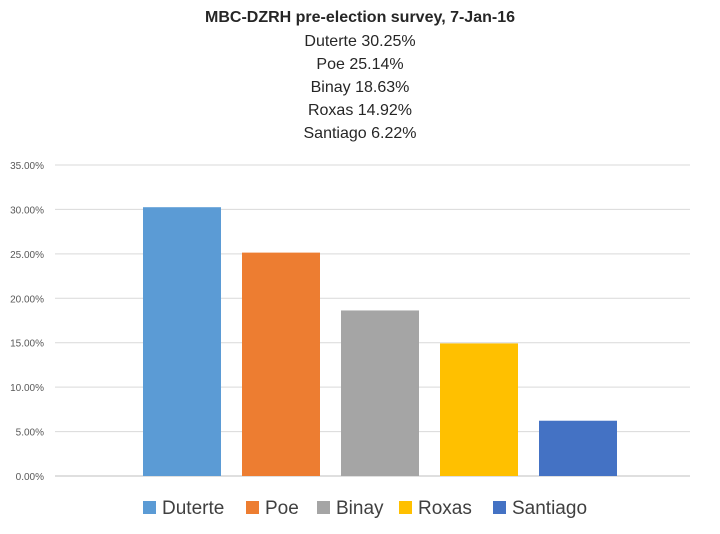 The image size is (720, 534). Describe the element at coordinates (479, 409) in the screenshot. I see `bar-roxas` at that location.